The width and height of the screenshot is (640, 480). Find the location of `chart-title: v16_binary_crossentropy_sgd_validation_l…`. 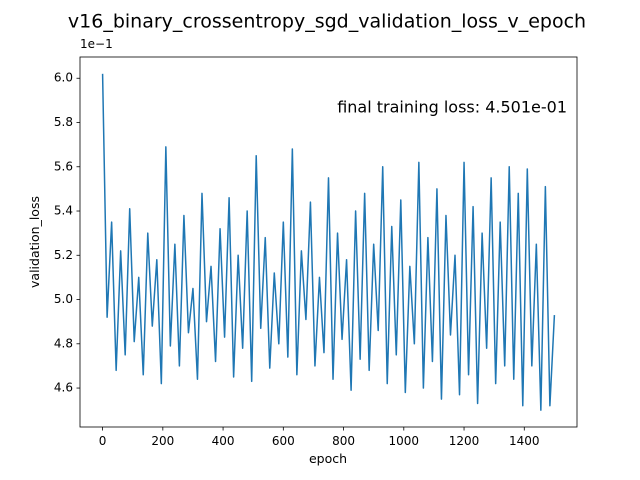

chart-title: v16_binary_crossentropy_sgd_validation_l… is located at coordinates (327, 22).